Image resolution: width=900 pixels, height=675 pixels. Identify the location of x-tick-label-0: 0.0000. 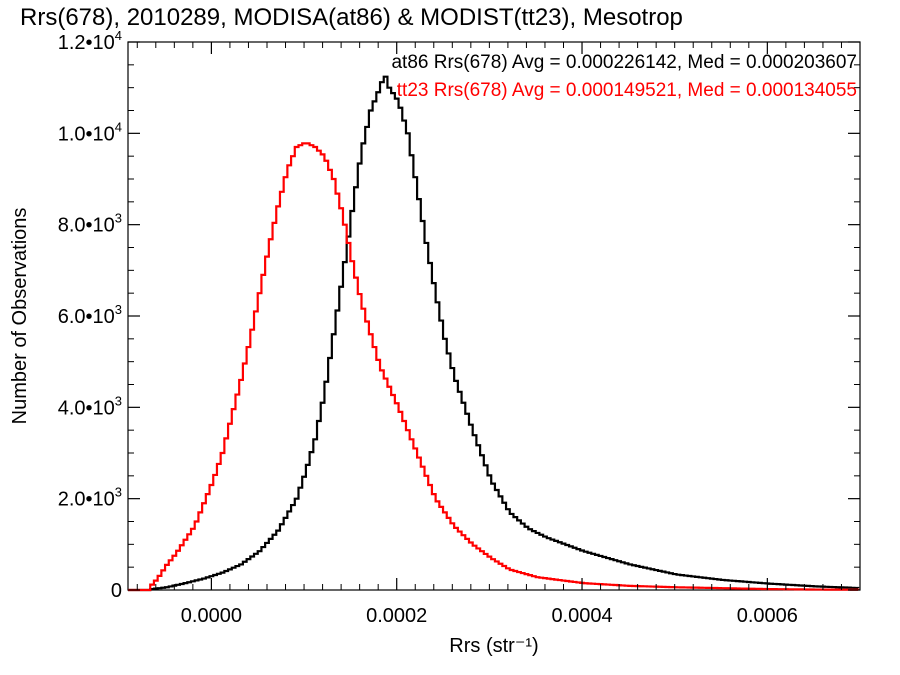
(211, 616).